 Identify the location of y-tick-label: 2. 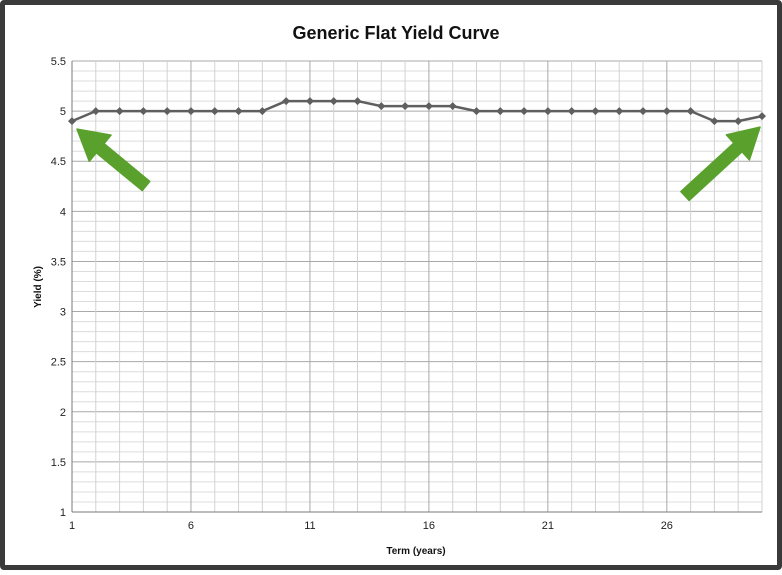
(63, 413).